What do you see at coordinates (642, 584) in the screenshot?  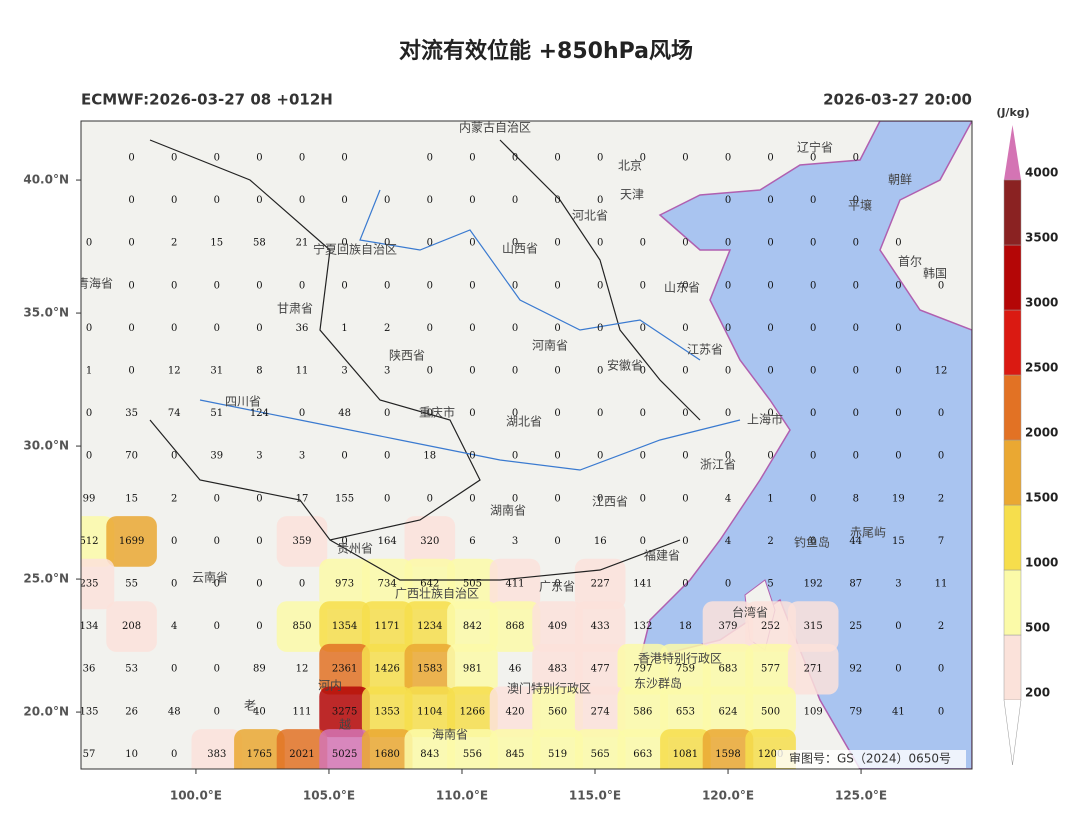 I see `cape-value: 141` at bounding box center [642, 584].